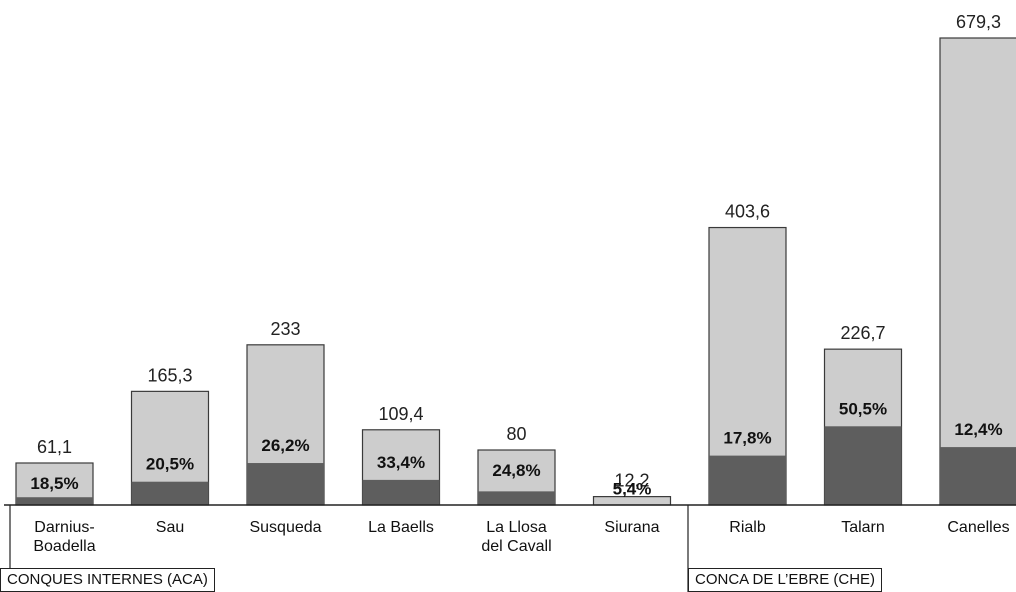 Image resolution: width=1016 pixels, height=592 pixels. What do you see at coordinates (516, 527) in the screenshot?
I see `category-label: La Llosa` at bounding box center [516, 527].